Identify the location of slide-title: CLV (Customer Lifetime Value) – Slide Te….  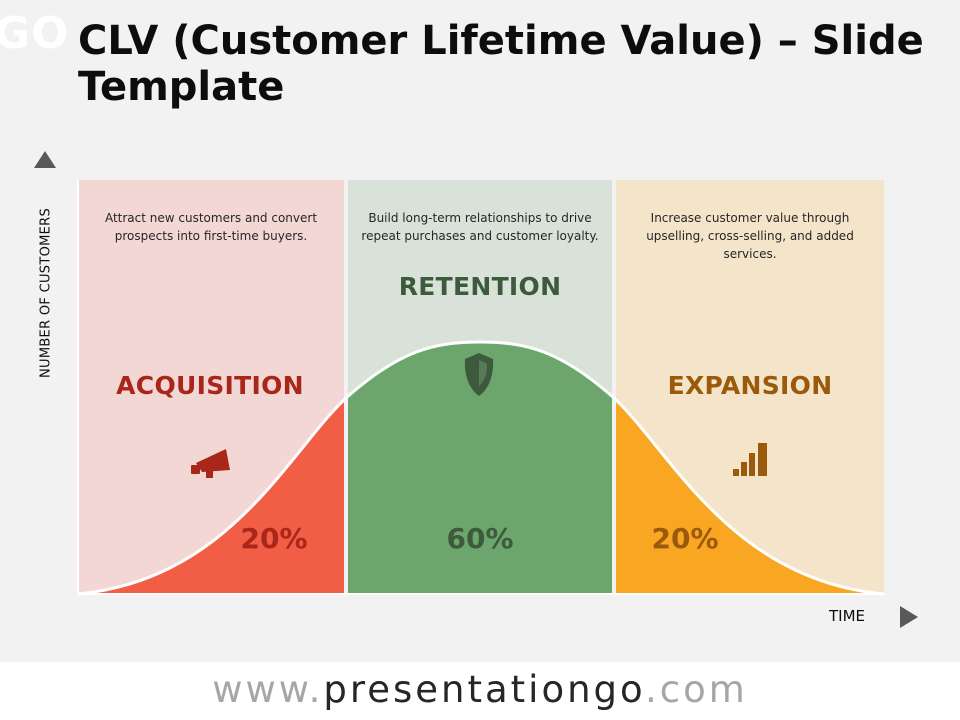
(501, 64).